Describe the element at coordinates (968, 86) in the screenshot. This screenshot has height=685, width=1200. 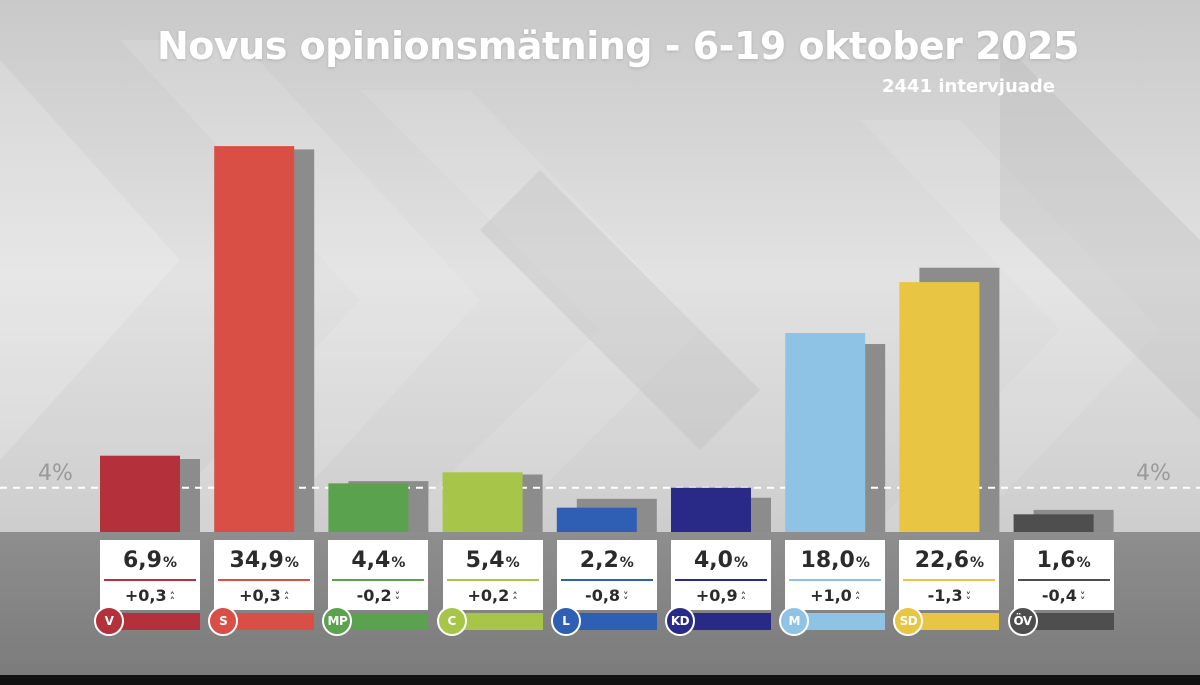
I see `chart-subtitle: 2441 intervjuade` at that location.